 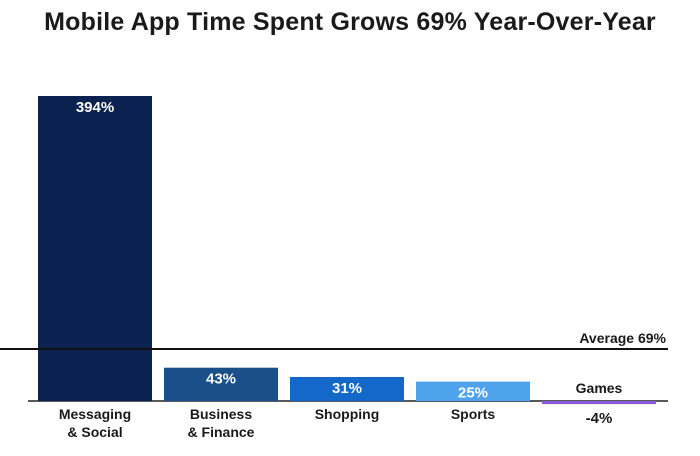 What do you see at coordinates (599, 388) in the screenshot?
I see `category-label-4-0: Games` at bounding box center [599, 388].